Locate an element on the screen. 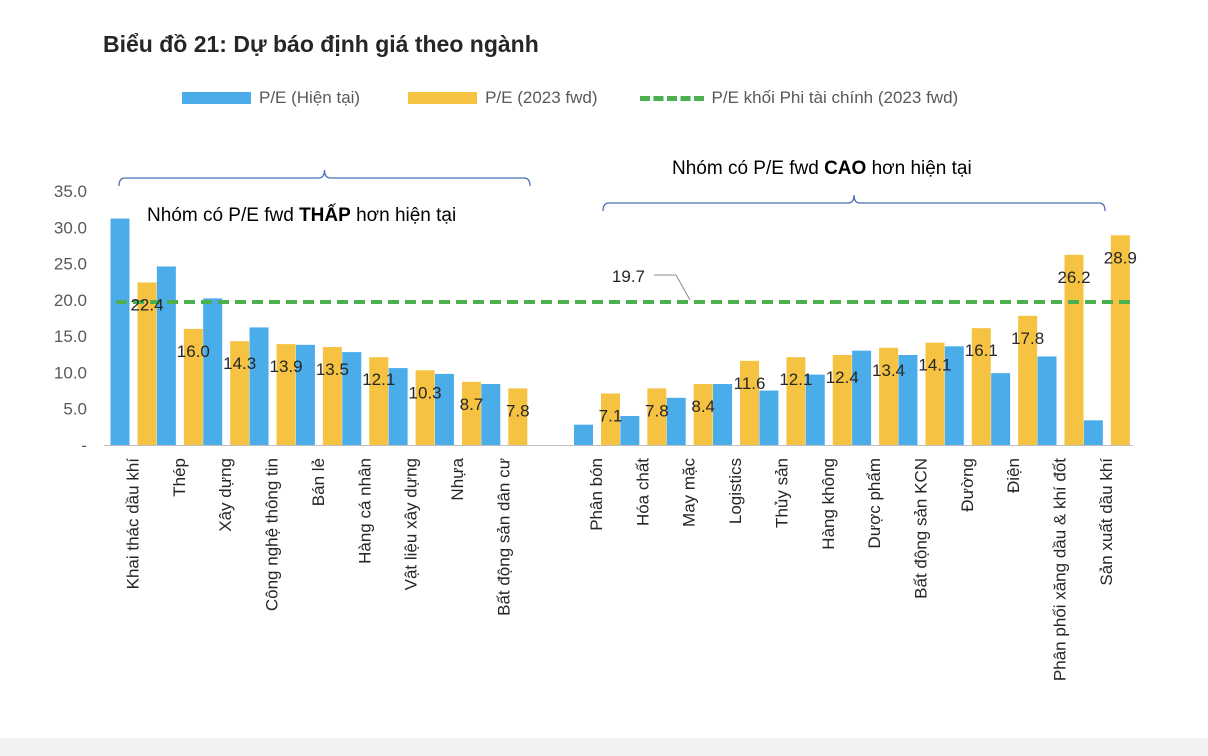 The height and width of the screenshot is (756, 1208). data-label-fwd: 16.0 is located at coordinates (193, 351).